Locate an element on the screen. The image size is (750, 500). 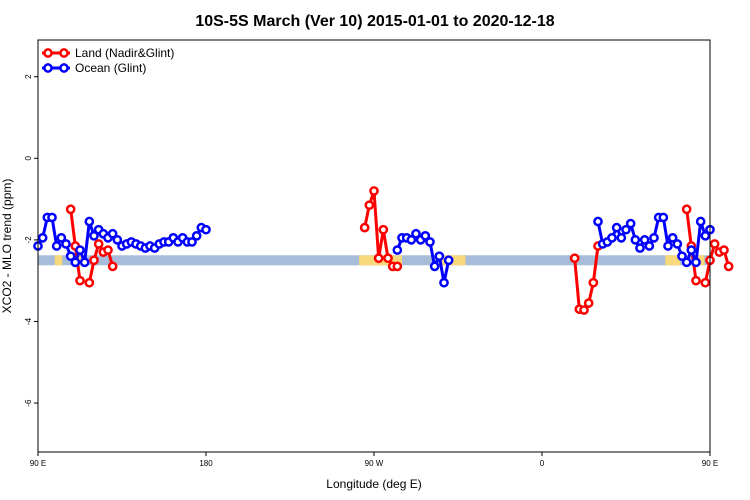
legend-label-ocean: Ocean (Glint) is located at coordinates (110, 68).